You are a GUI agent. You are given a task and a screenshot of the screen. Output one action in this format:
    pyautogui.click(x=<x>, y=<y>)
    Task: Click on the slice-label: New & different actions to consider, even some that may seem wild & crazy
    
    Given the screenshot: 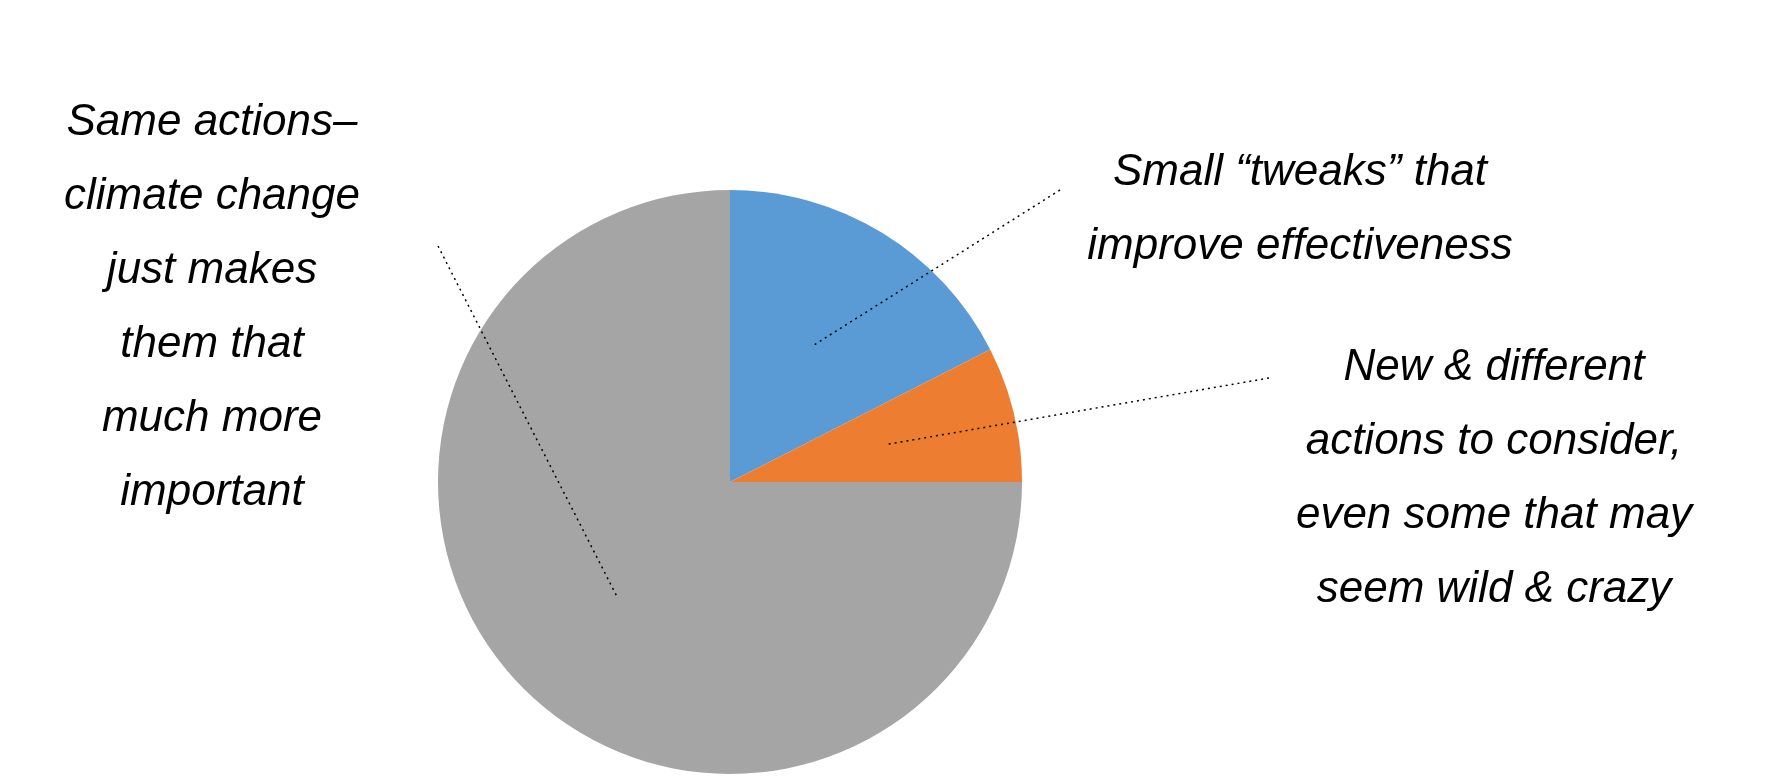 What is the action you would take?
    pyautogui.click(x=1495, y=475)
    